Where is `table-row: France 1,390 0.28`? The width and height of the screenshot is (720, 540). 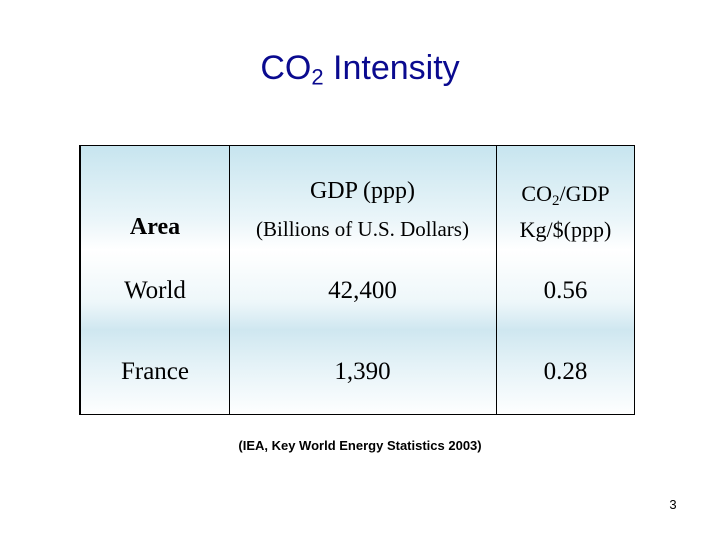 table-row: France 1,390 0.28 is located at coordinates (357, 372).